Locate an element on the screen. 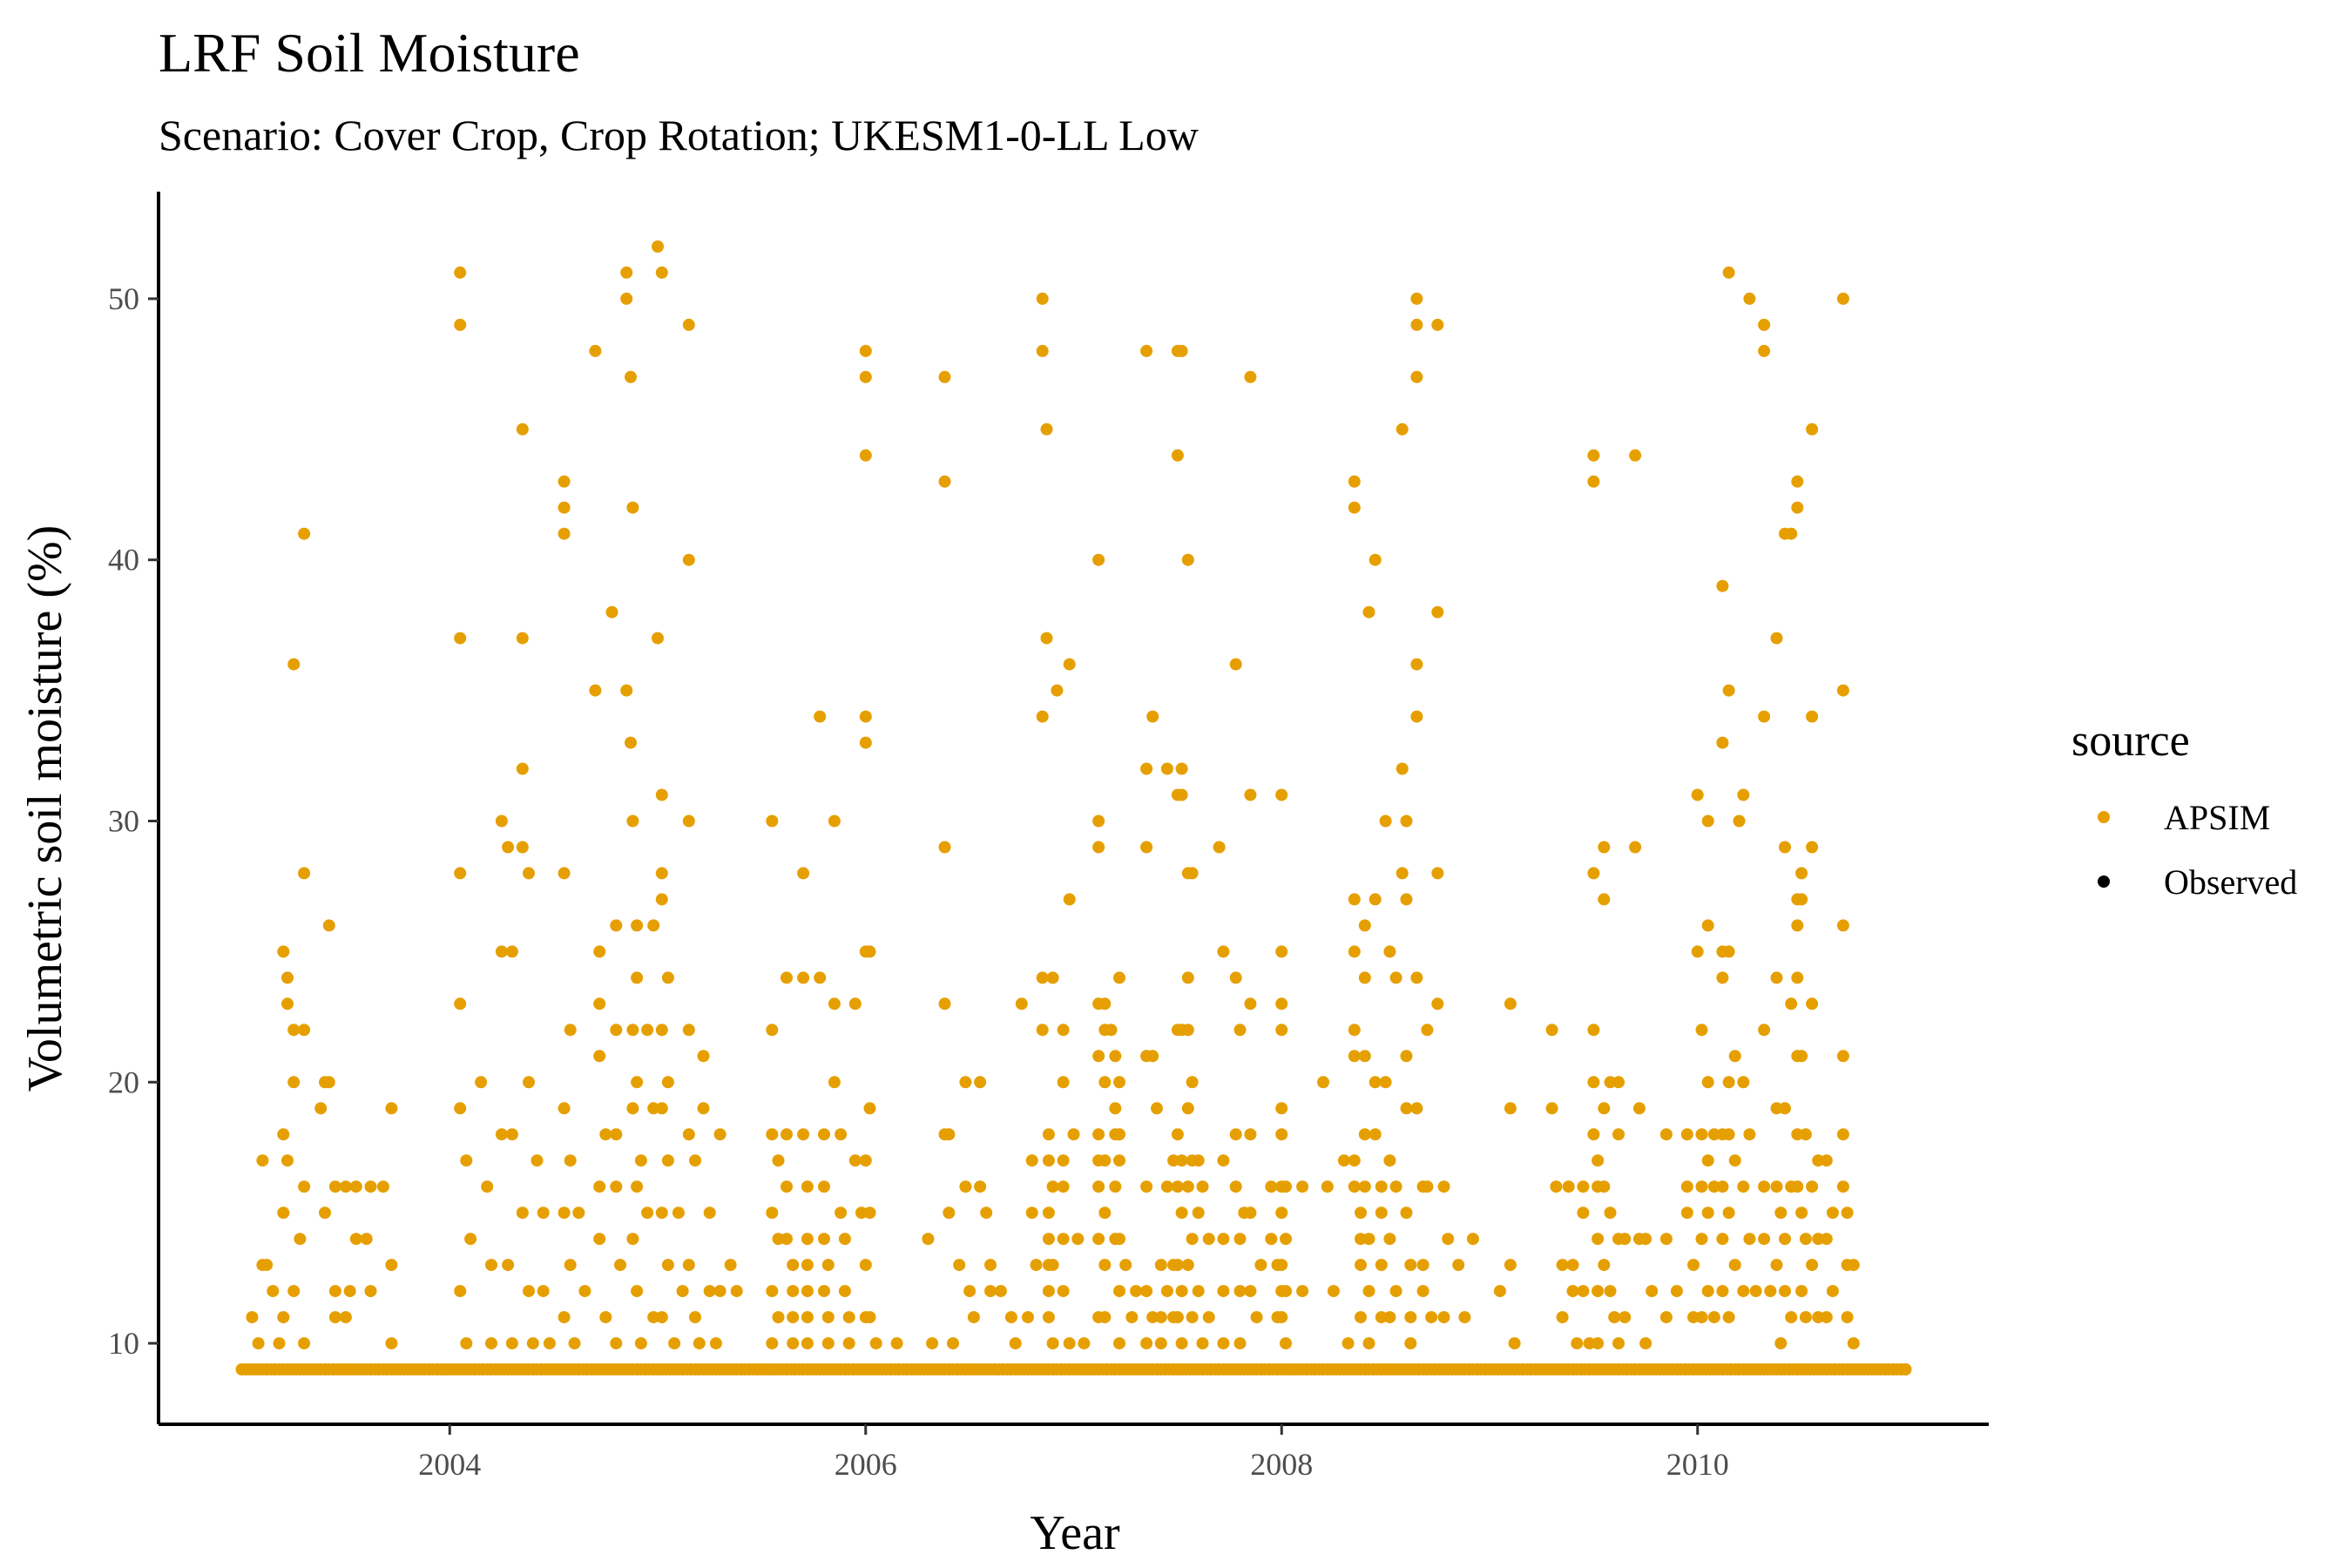  legend: source APSIM Observed is located at coordinates (2184, 809).